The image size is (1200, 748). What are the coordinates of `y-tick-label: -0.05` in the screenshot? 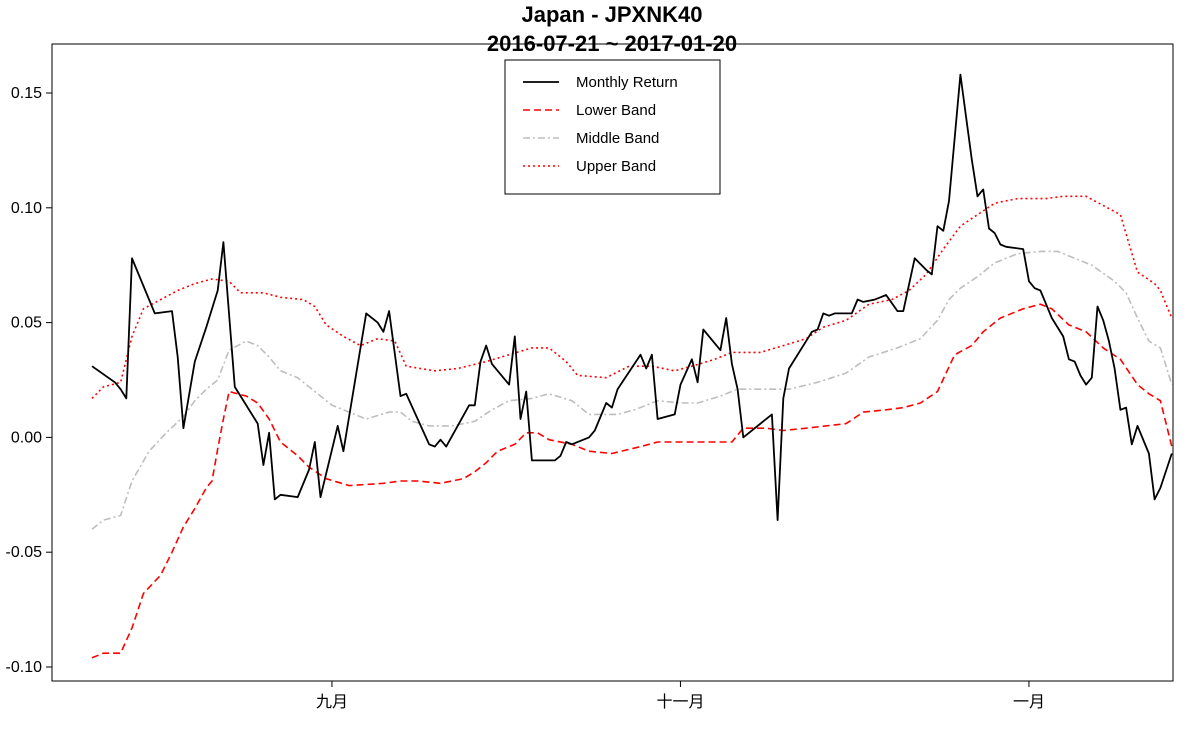 It's located at (24, 552).